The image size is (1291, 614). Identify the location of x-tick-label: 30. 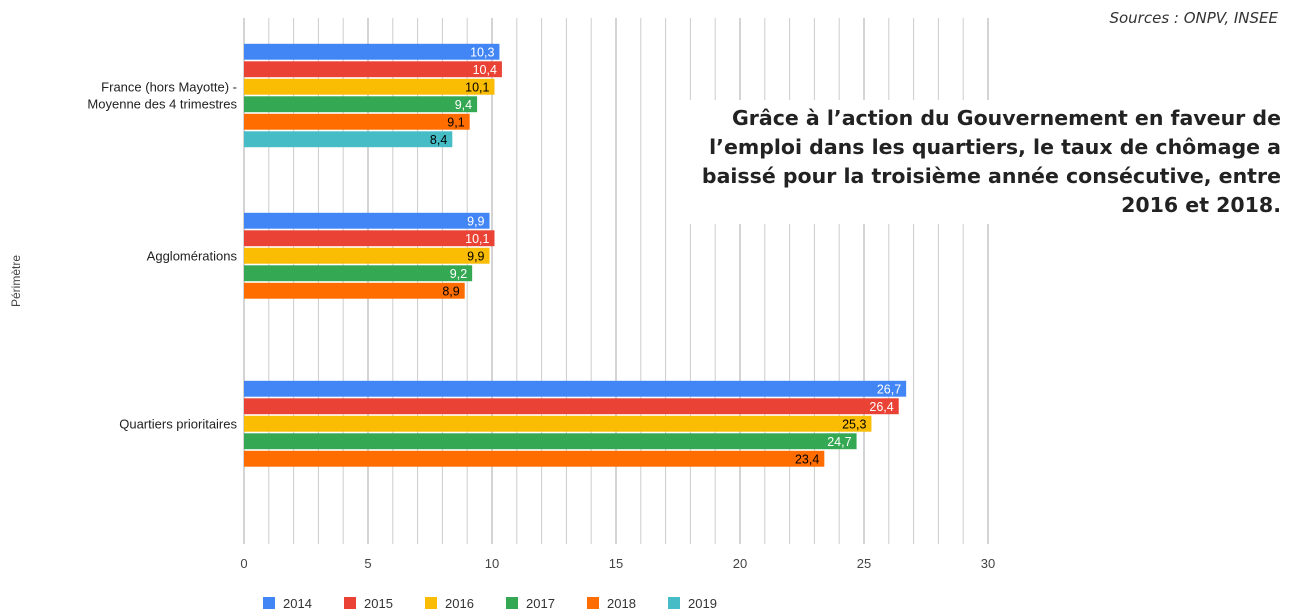
(988, 563).